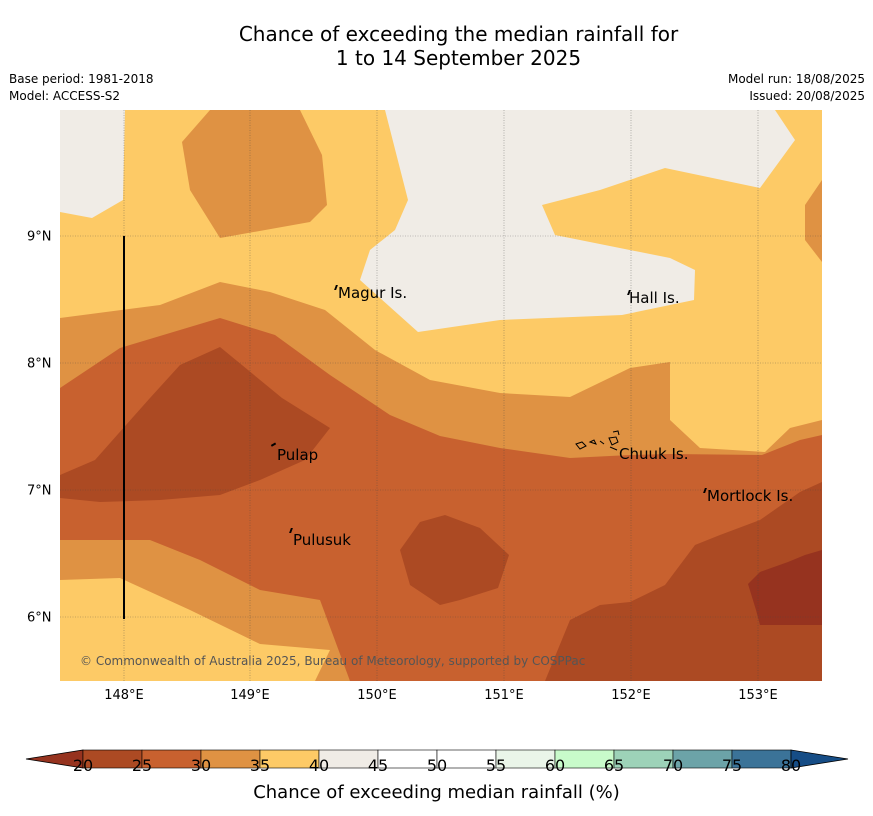 The image size is (873, 816). I want to click on place-label-pulusuk: Pulusuk, so click(322, 540).